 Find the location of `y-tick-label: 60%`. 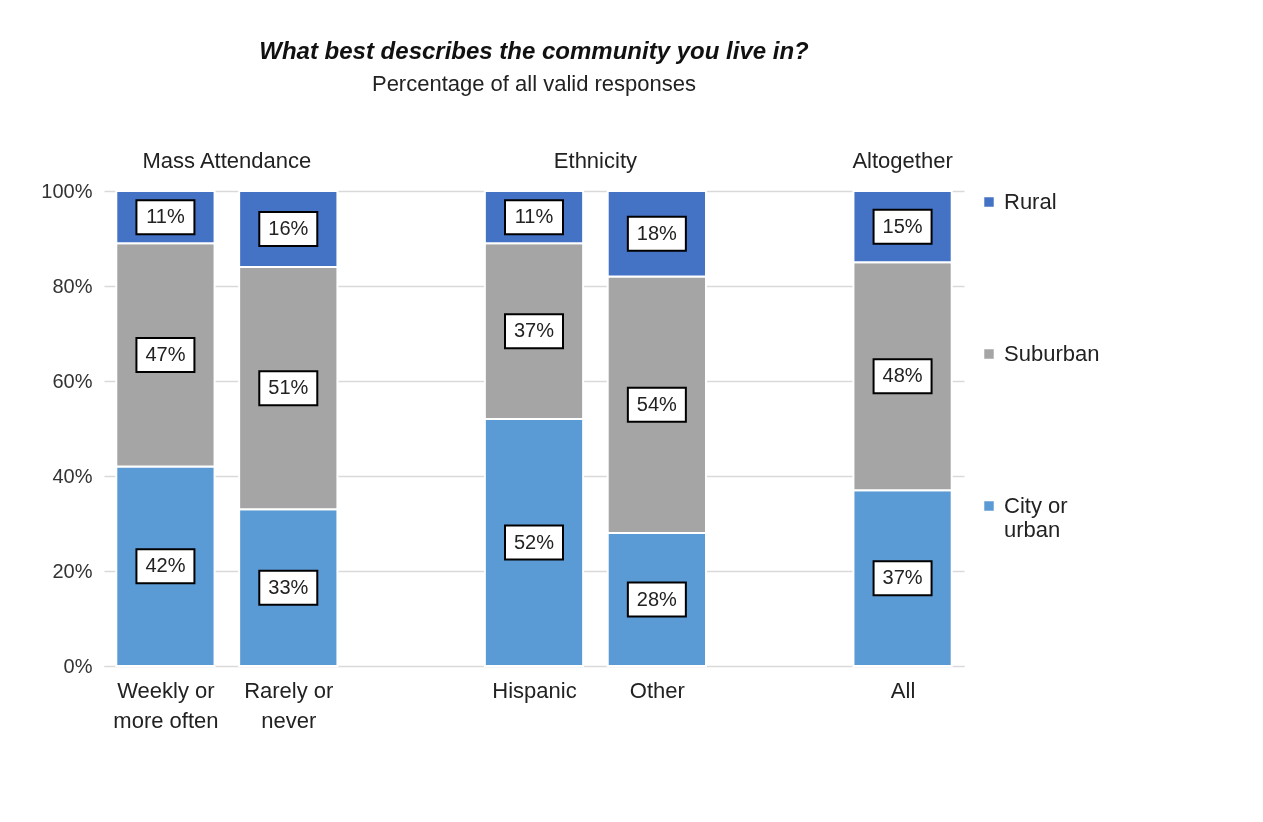

y-tick-label: 60% is located at coordinates (72, 380).